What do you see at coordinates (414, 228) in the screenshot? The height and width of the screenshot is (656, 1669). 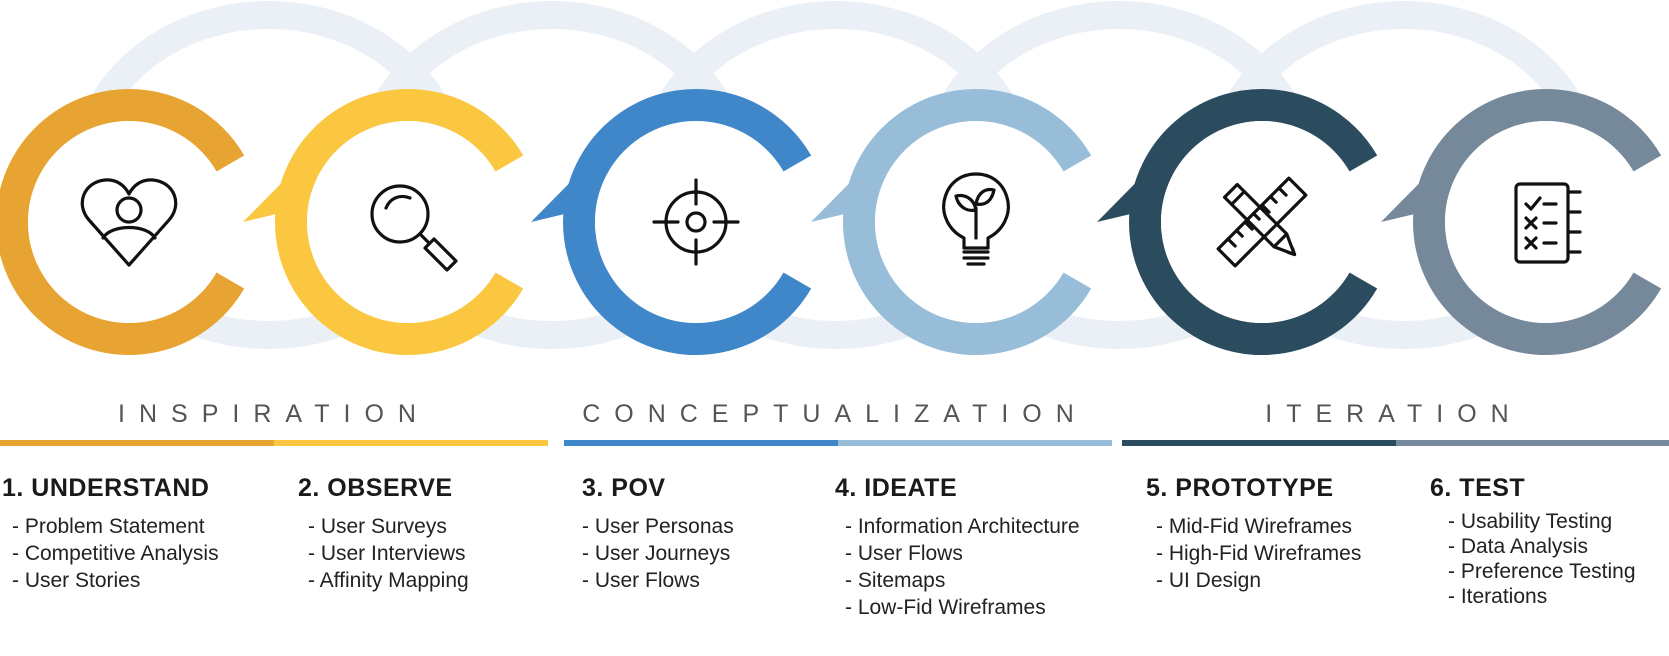 I see `magnifier-icon` at bounding box center [414, 228].